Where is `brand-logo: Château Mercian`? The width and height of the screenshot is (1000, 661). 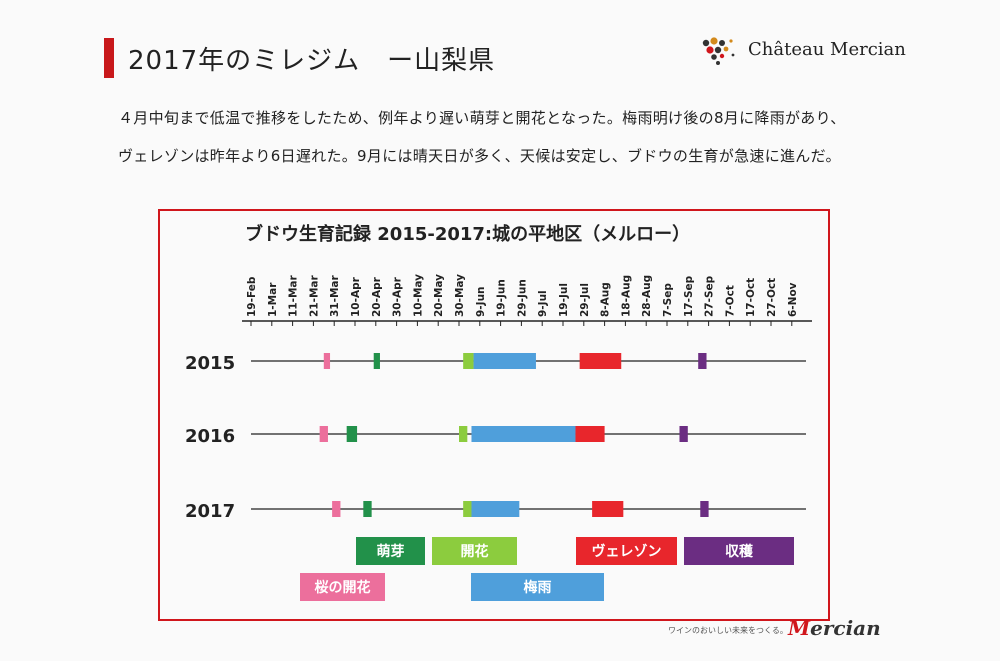
brand-logo: Château Mercian is located at coordinates (802, 53).